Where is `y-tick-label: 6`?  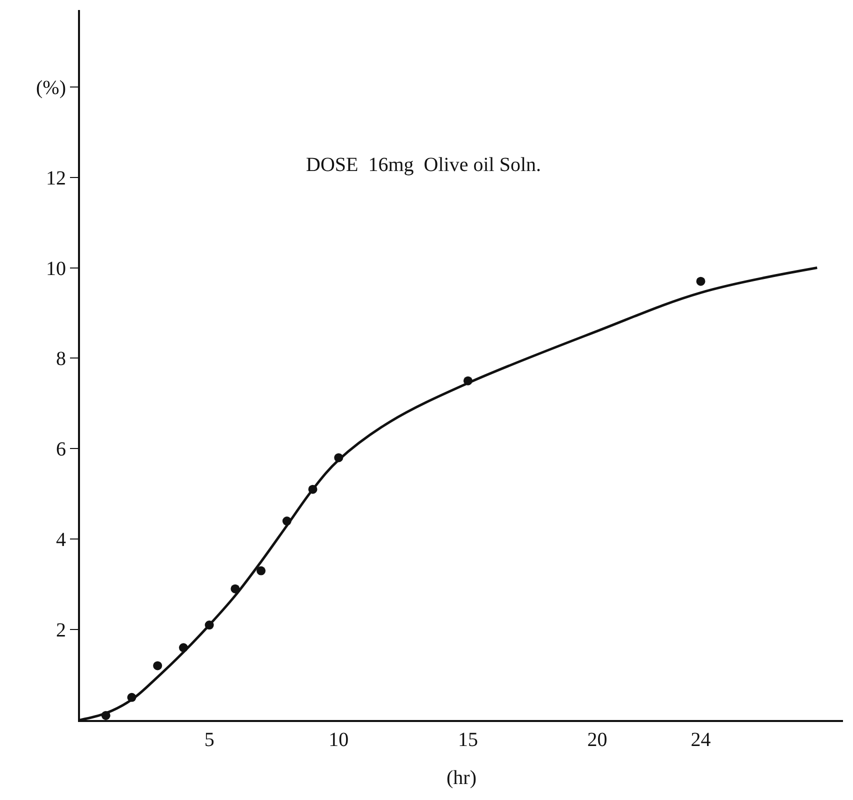 y-tick-label: 6 is located at coordinates (61, 449).